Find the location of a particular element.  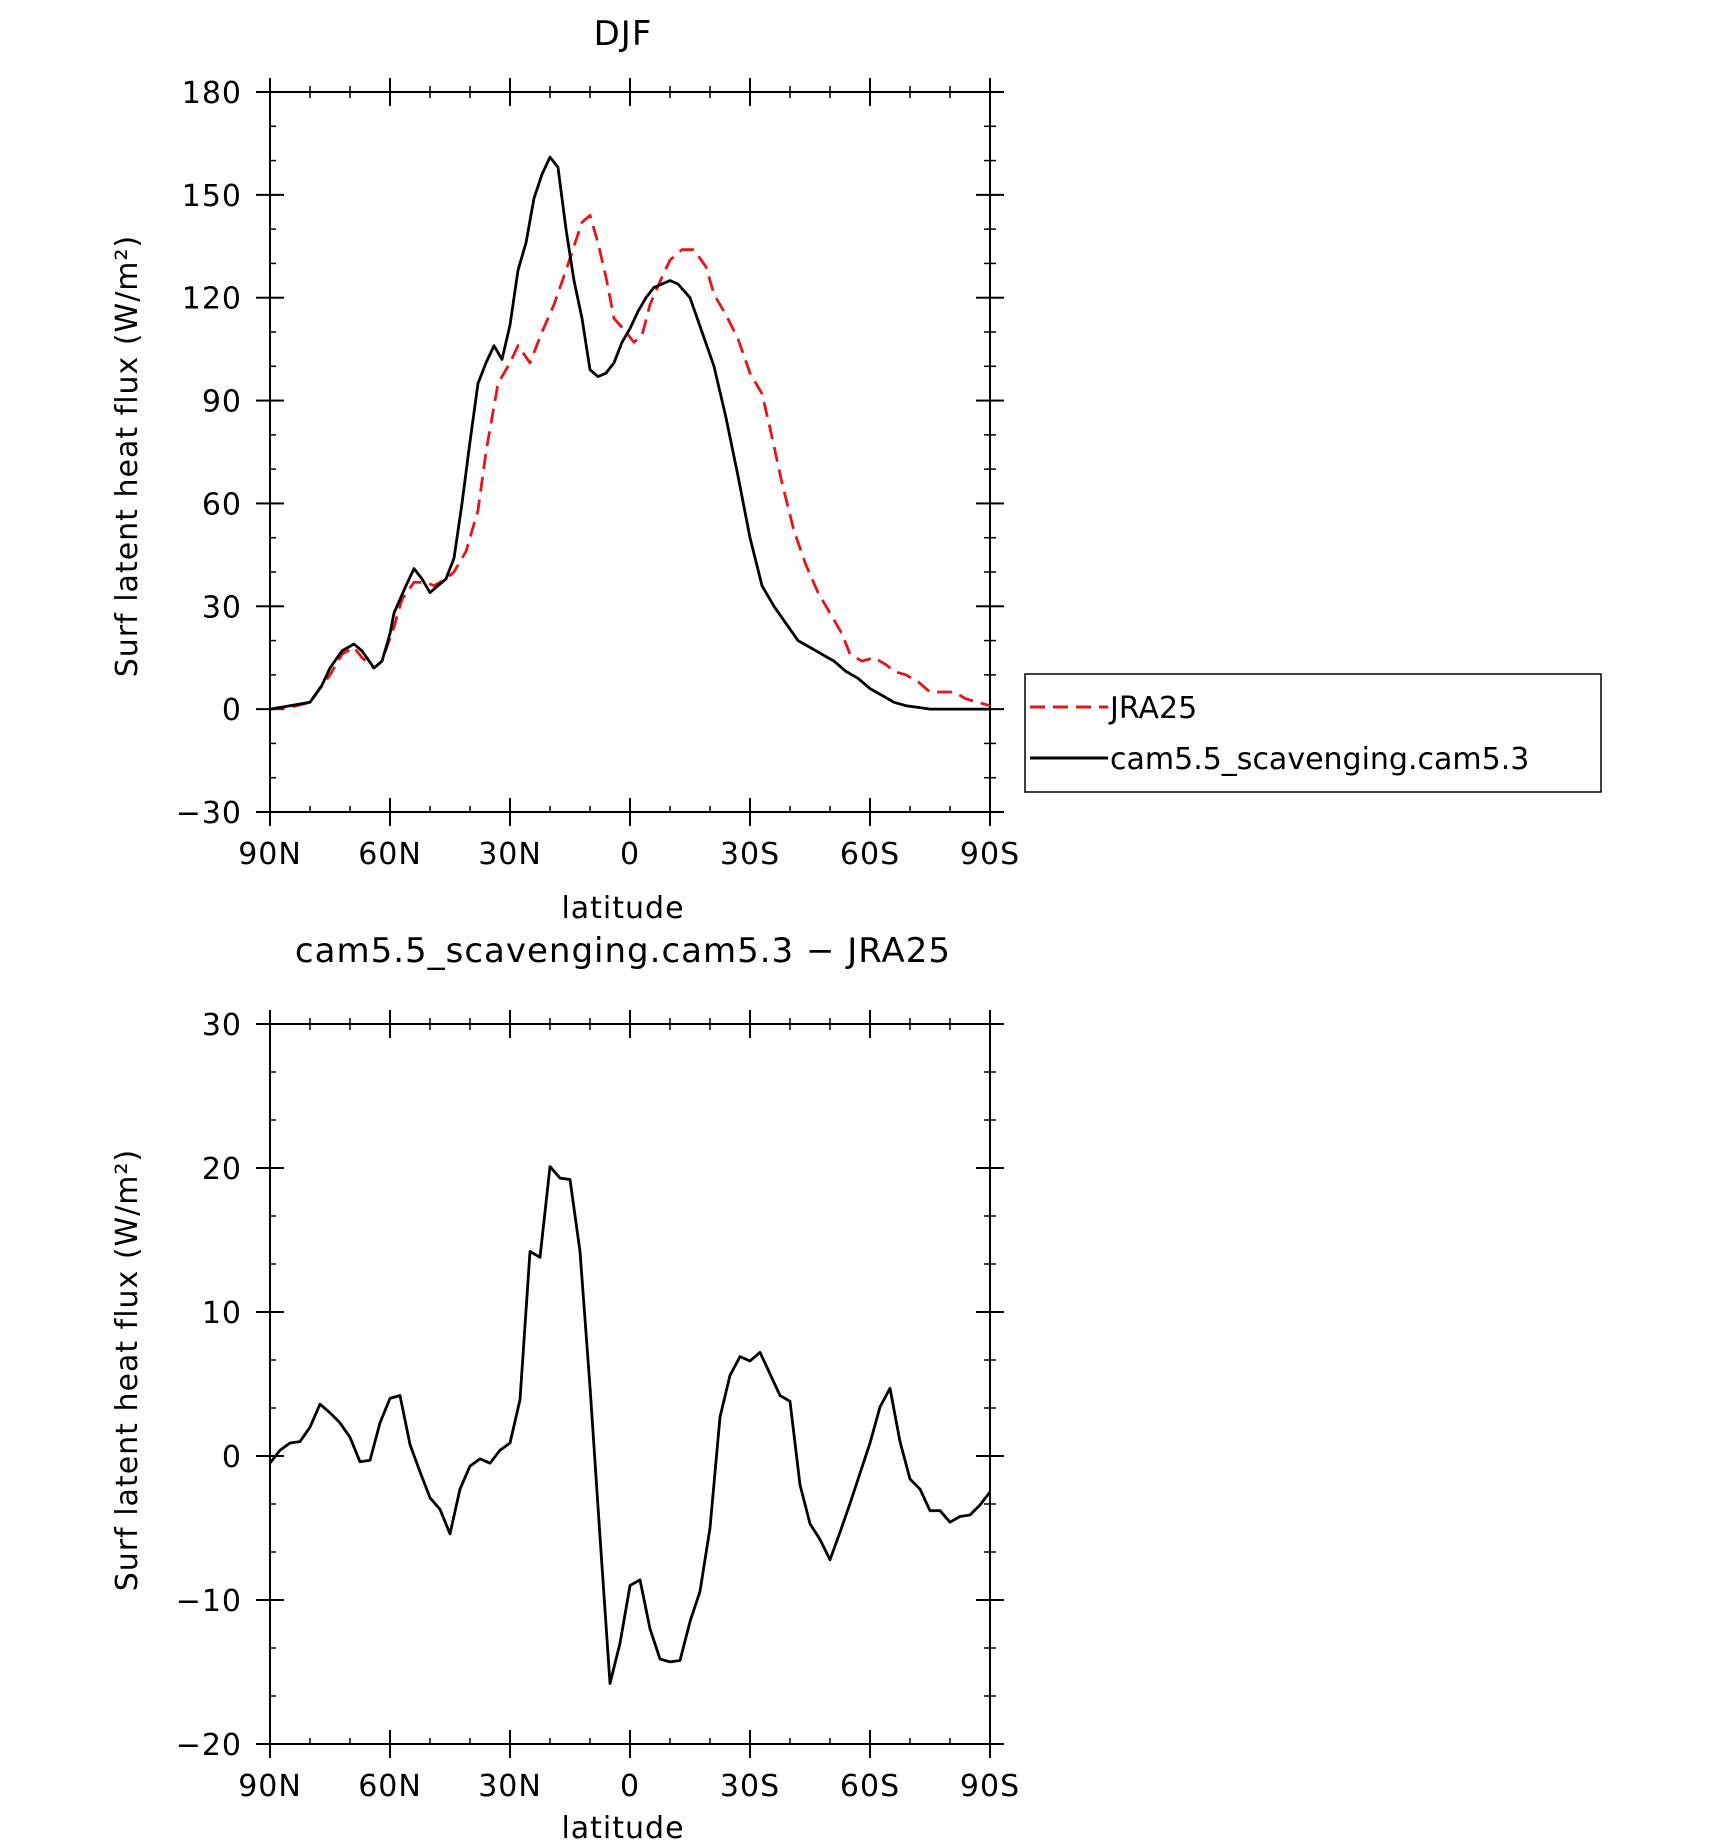

top-x-tick-label: 30N is located at coordinates (510, 854).